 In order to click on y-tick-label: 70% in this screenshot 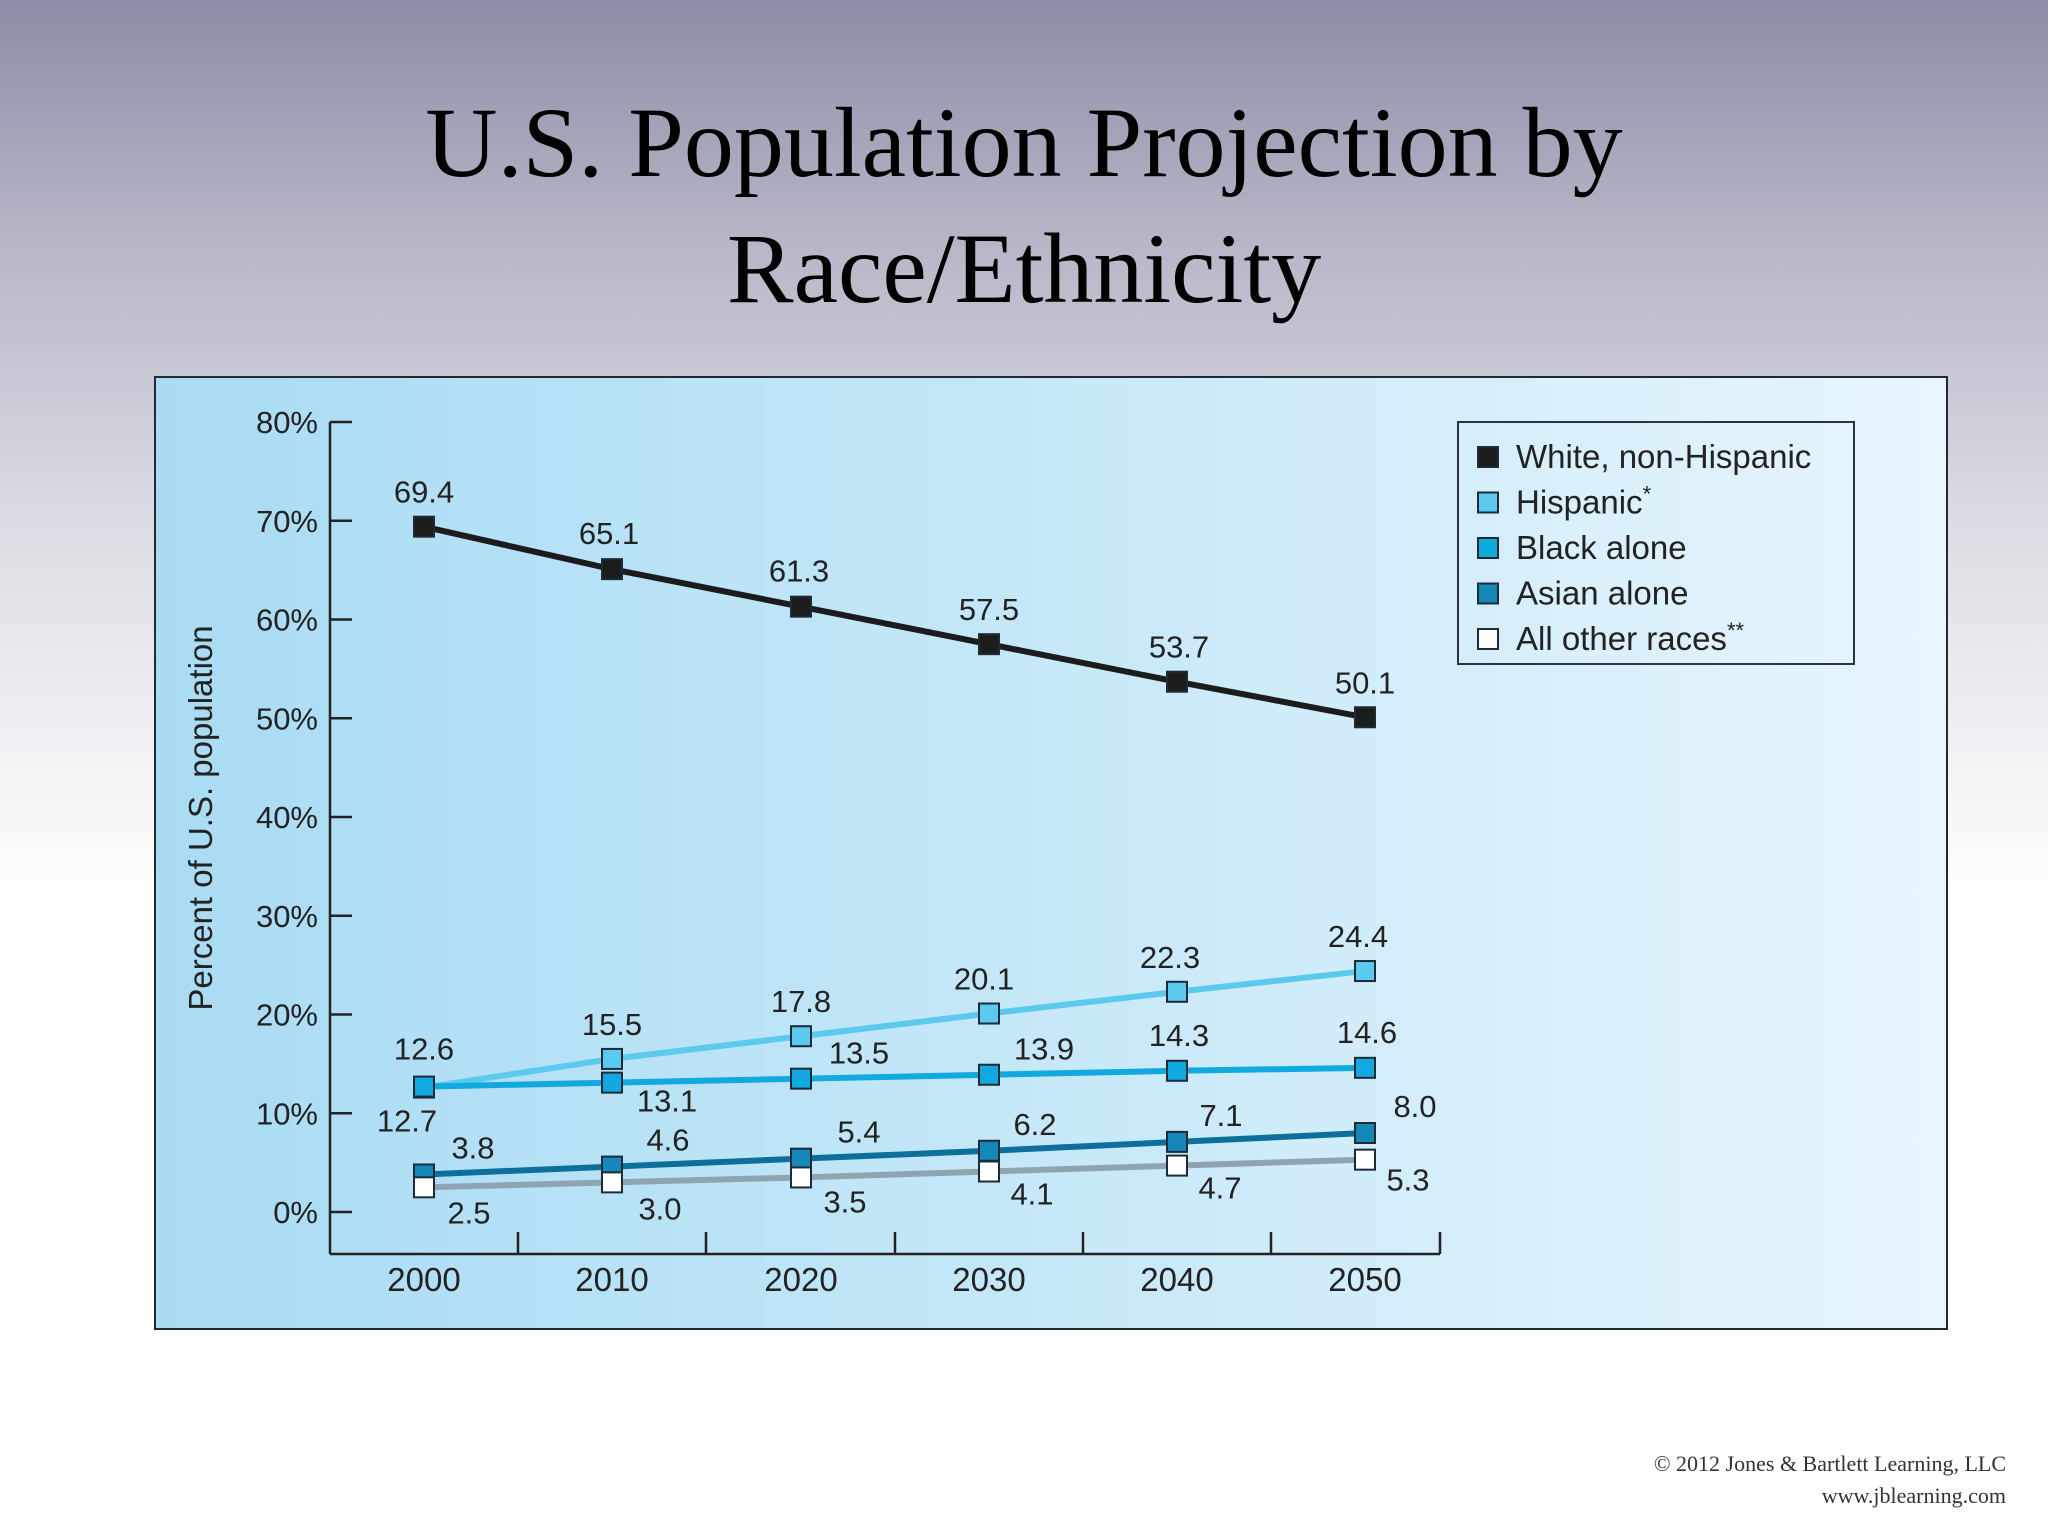, I will do `click(287, 521)`.